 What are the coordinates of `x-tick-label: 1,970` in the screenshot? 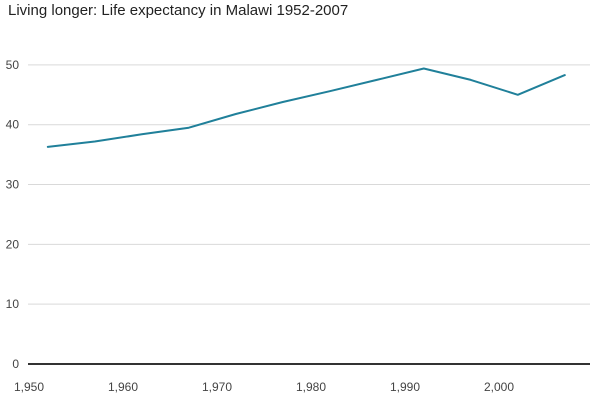 It's located at (217, 387).